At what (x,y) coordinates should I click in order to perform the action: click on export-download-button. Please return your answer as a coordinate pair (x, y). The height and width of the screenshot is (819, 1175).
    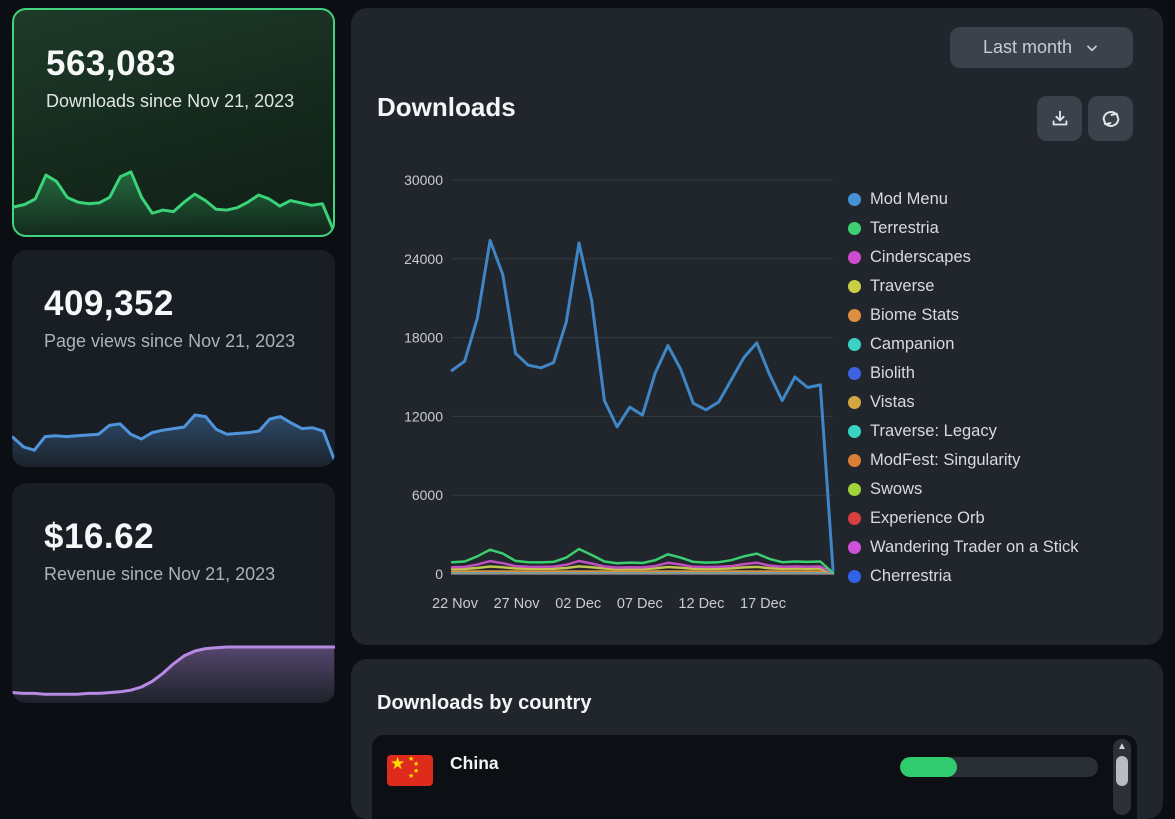
    Looking at the image, I should click on (1059, 118).